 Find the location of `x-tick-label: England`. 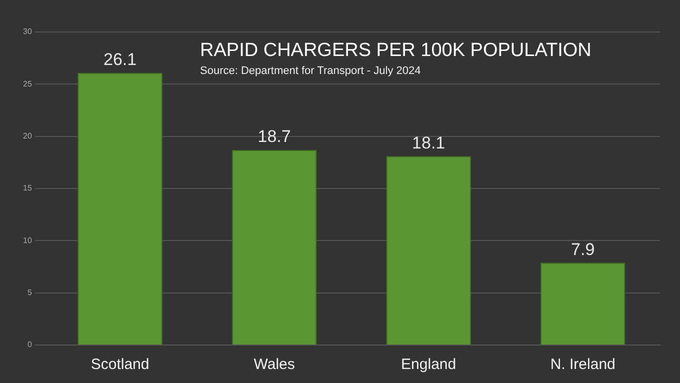

x-tick-label: England is located at coordinates (428, 365).